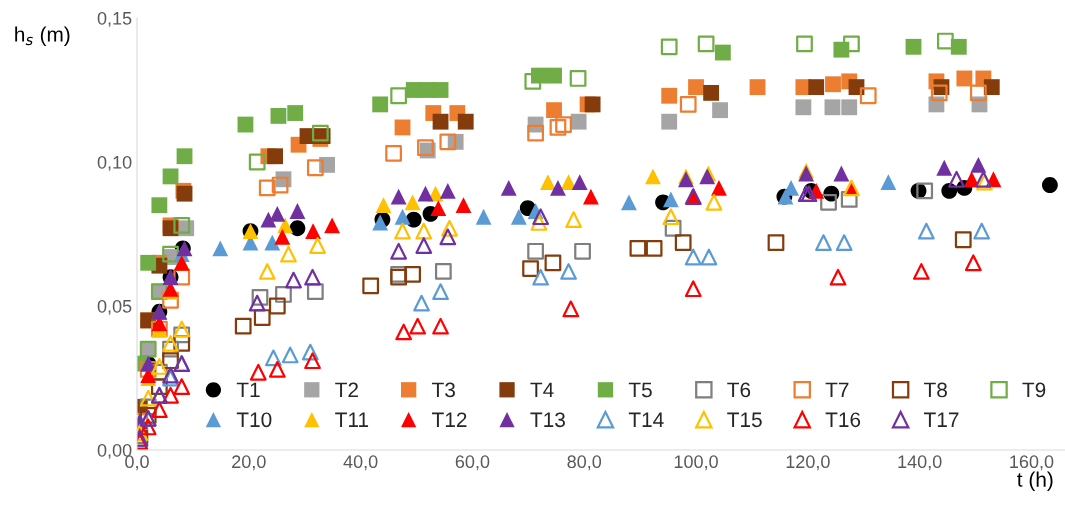 Image resolution: width=1065 pixels, height=513 pixels. Describe the element at coordinates (254, 420) in the screenshot. I see `legend-label: T10` at that location.